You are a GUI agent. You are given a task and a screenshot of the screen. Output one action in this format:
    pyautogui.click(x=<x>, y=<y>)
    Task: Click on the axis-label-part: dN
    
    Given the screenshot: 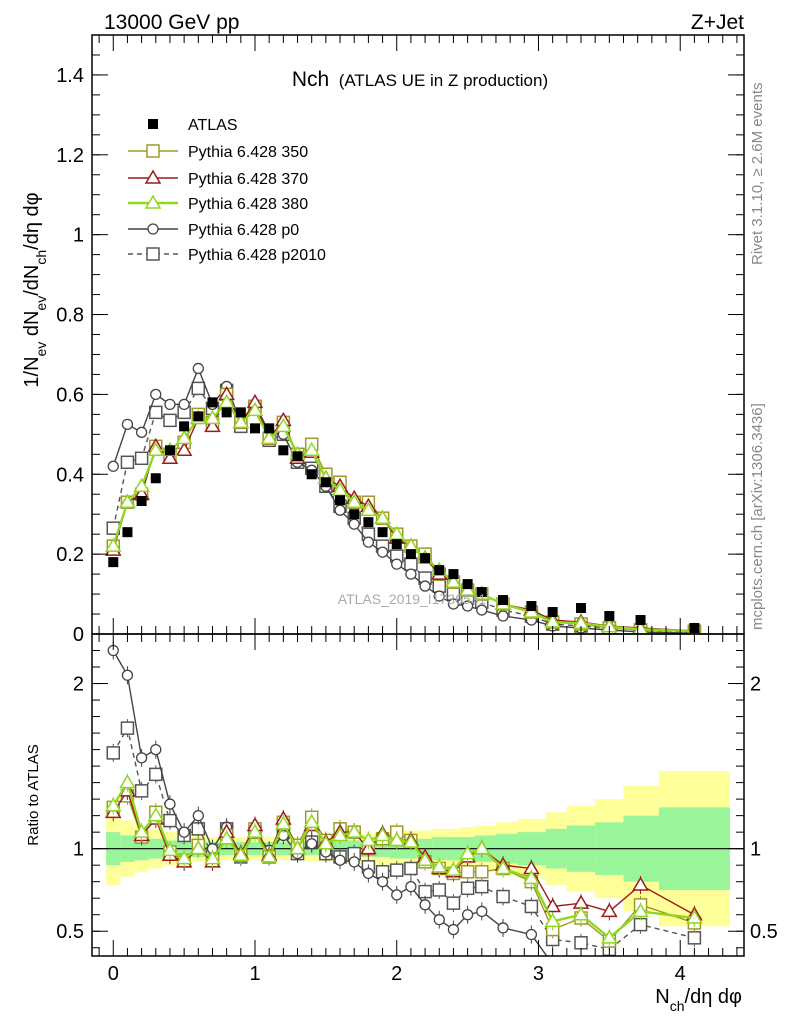 What is the action you would take?
    pyautogui.click(x=32, y=326)
    